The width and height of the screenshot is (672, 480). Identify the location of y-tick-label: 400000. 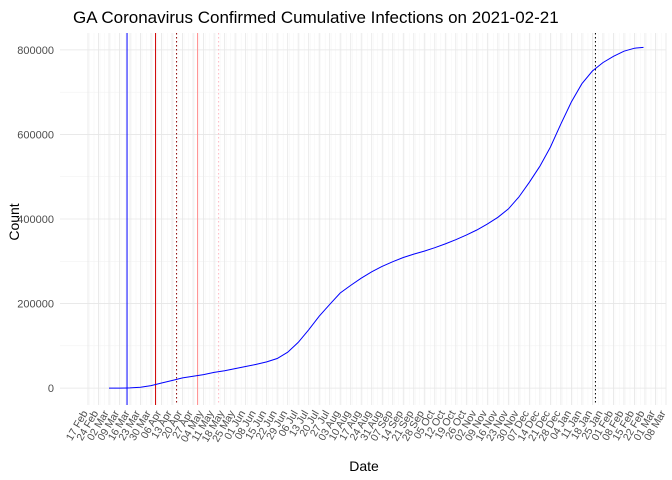
(35, 220).